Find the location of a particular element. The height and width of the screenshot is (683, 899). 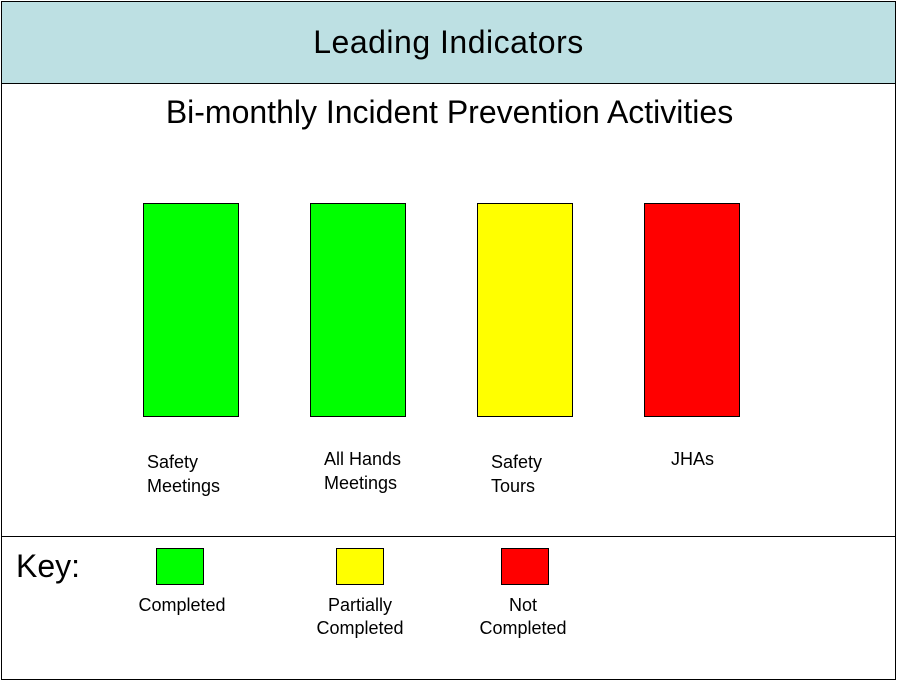

key-label-not-completed: Not Completed is located at coordinates (523, 616).